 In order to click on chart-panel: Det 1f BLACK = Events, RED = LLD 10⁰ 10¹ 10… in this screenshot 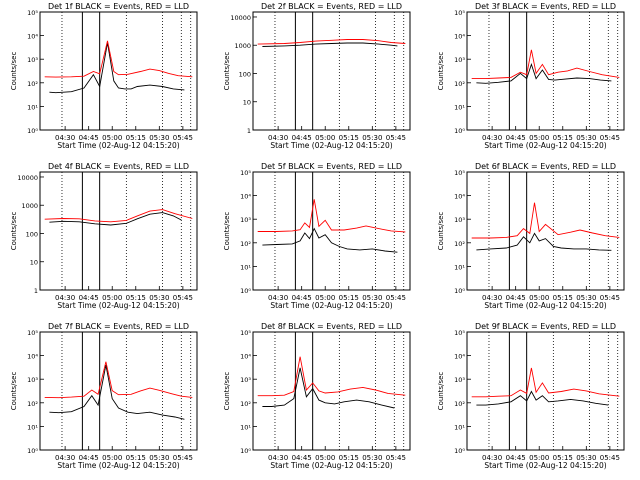, I will do `click(104, 76)`.